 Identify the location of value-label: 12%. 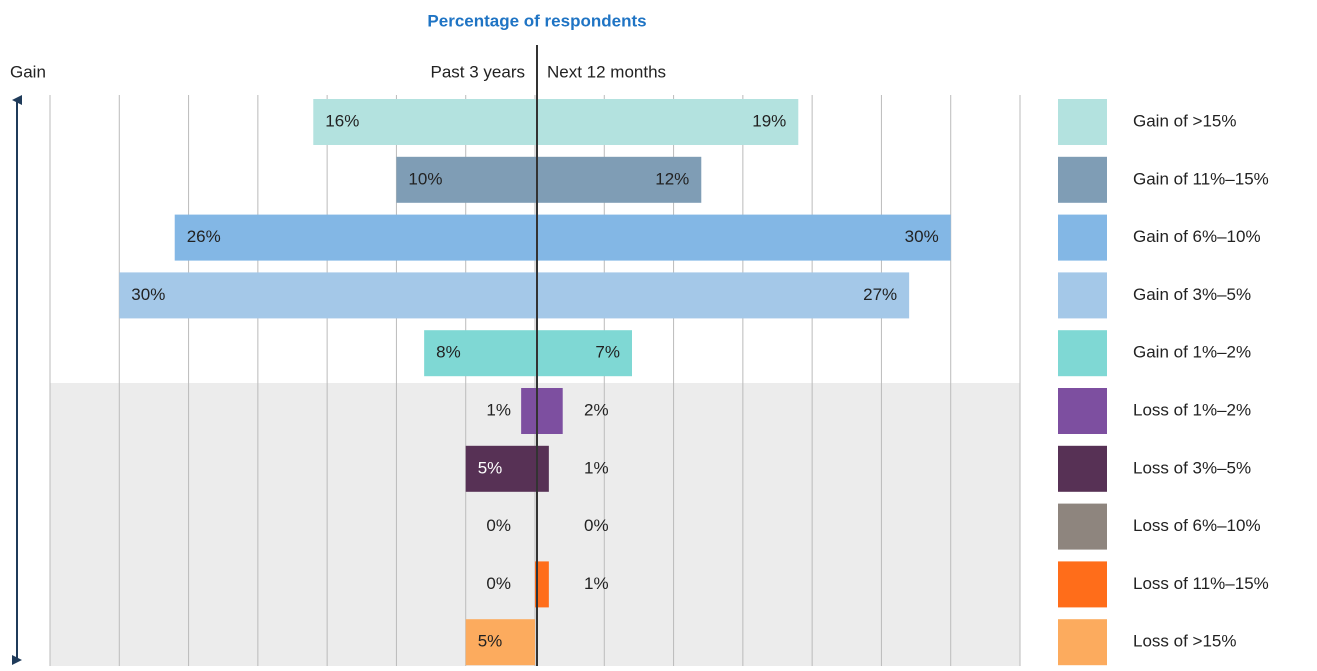
(672, 178).